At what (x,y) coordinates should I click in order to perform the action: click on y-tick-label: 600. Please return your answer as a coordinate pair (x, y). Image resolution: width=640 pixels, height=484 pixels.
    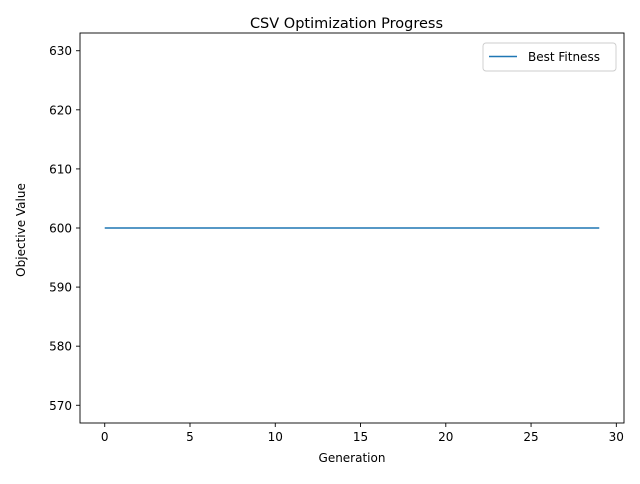
    Looking at the image, I should click on (60, 229).